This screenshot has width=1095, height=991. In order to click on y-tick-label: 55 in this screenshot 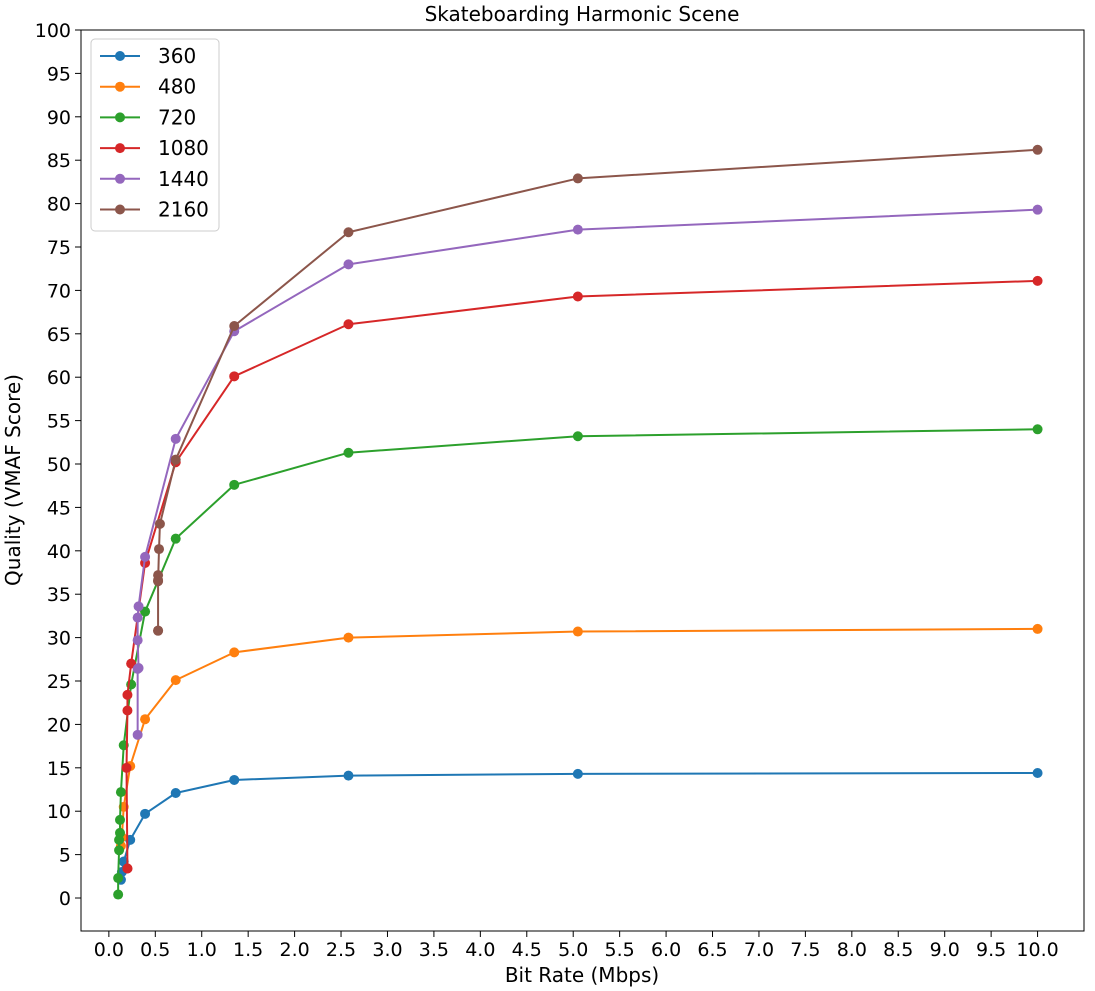, I will do `click(59, 422)`.